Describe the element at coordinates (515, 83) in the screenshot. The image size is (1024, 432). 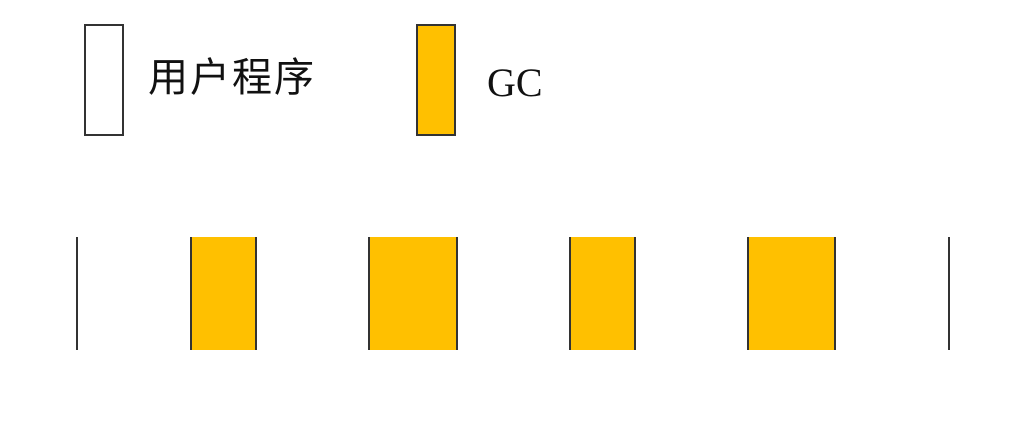
I see `legend-gc-label: GC` at that location.